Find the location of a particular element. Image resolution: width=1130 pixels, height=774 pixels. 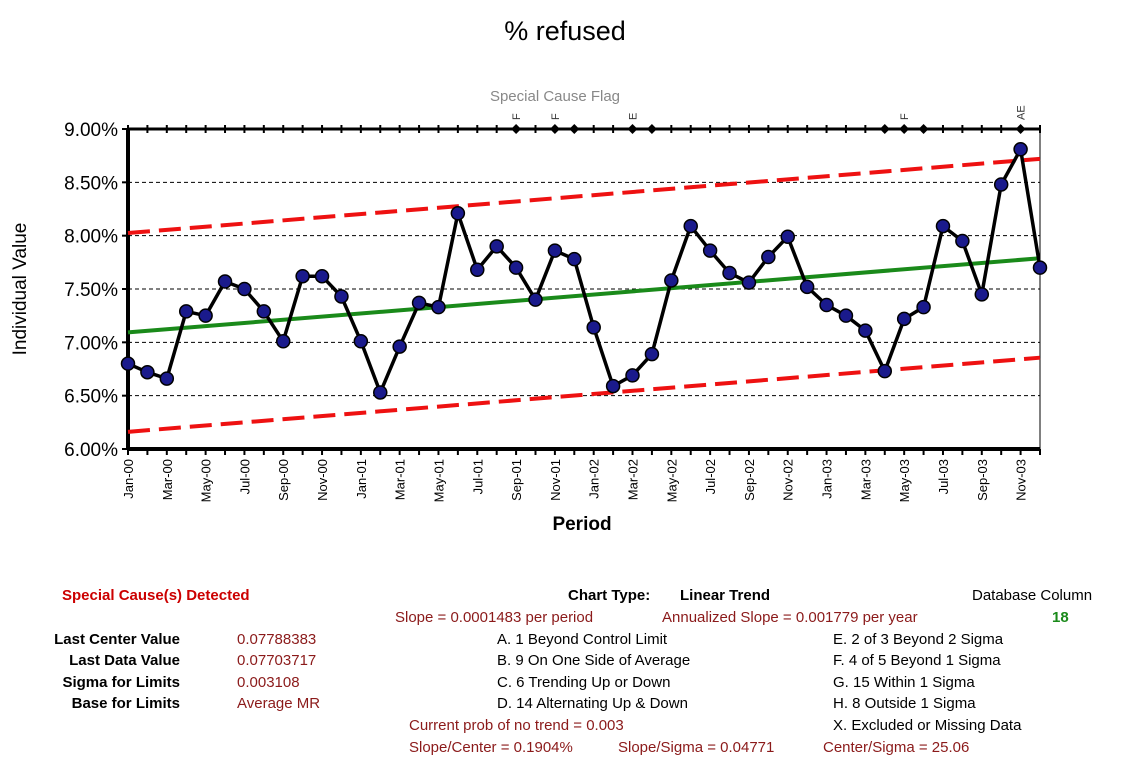

x-tick-label: Sep-01 is located at coordinates (516, 480).